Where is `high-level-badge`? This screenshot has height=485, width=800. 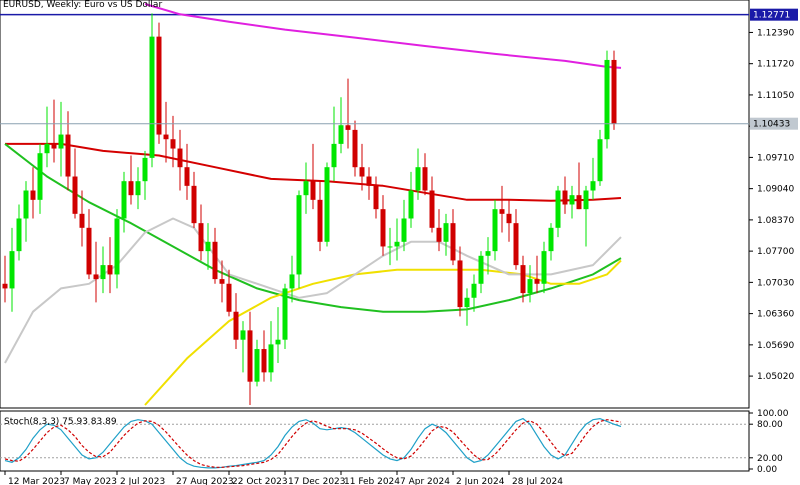
high-level-badge is located at coordinates (774, 14).